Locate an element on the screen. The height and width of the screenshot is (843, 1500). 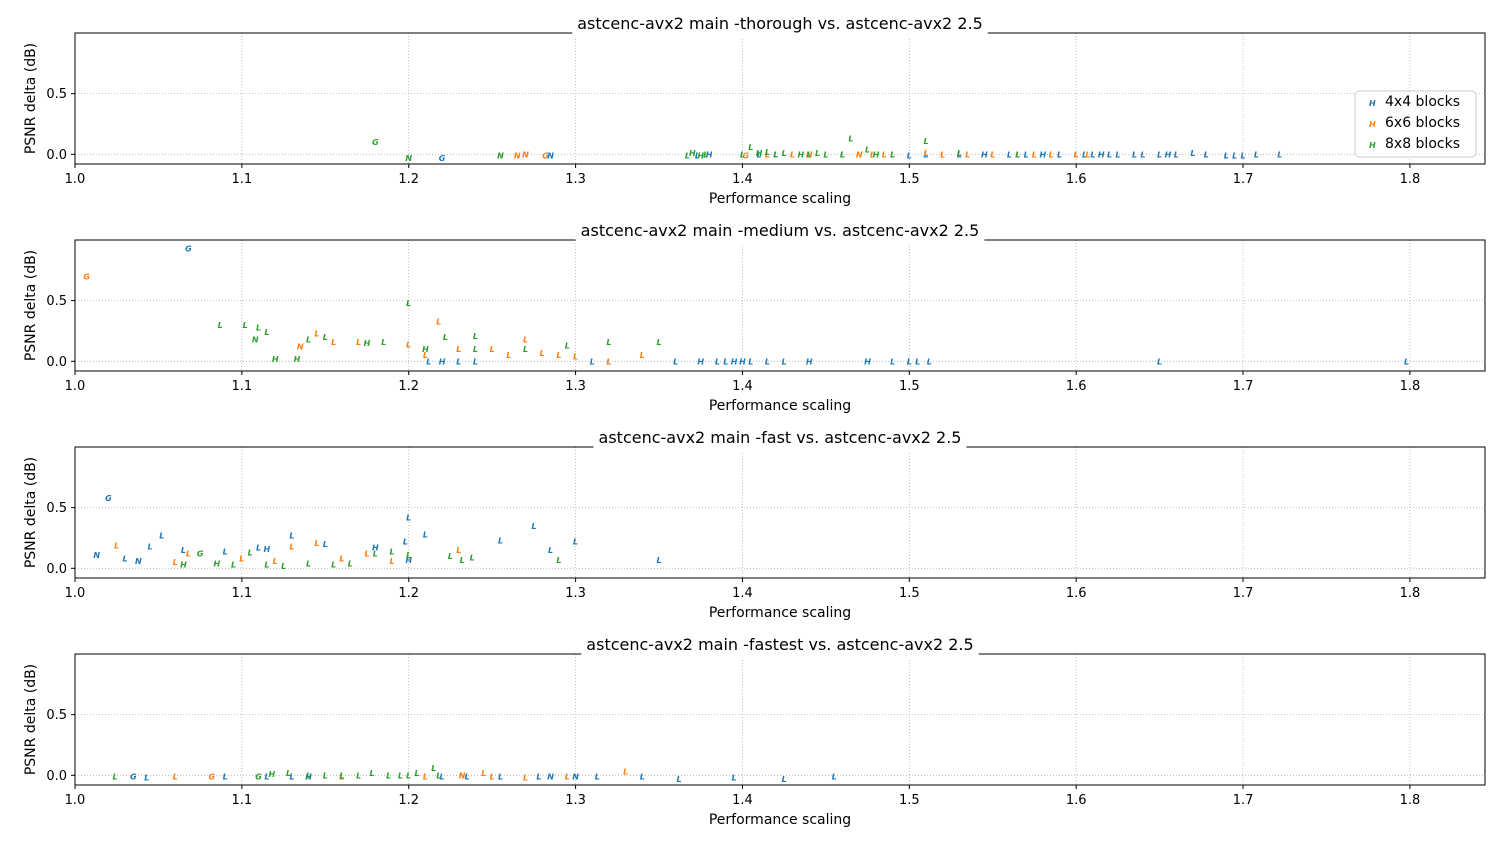
data-point: N is located at coordinates (255, 339).